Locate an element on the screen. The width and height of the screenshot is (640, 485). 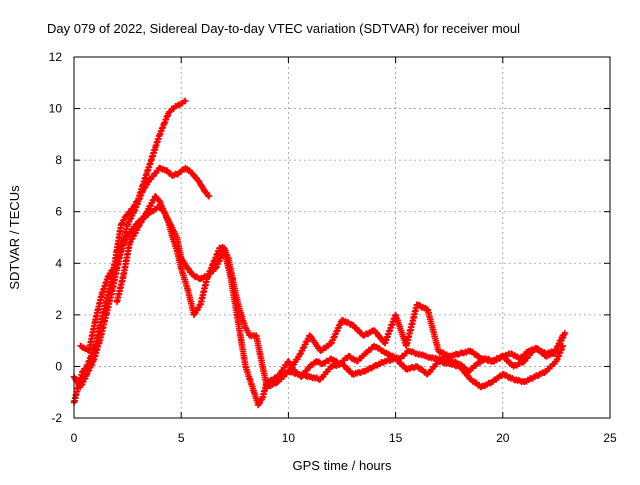
y-tick-label: 10 is located at coordinates (56, 109).